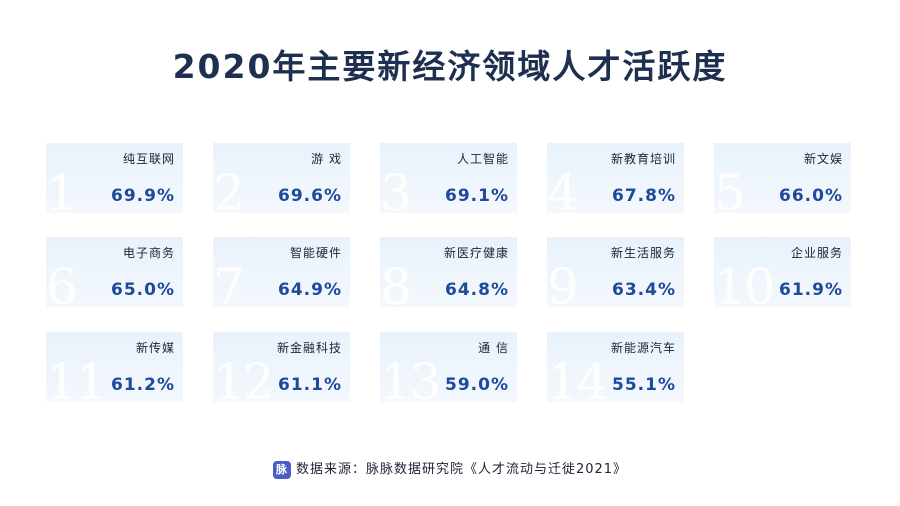 The image size is (900, 506). What do you see at coordinates (644, 290) in the screenshot?
I see `activity-value: 63.4%` at bounding box center [644, 290].